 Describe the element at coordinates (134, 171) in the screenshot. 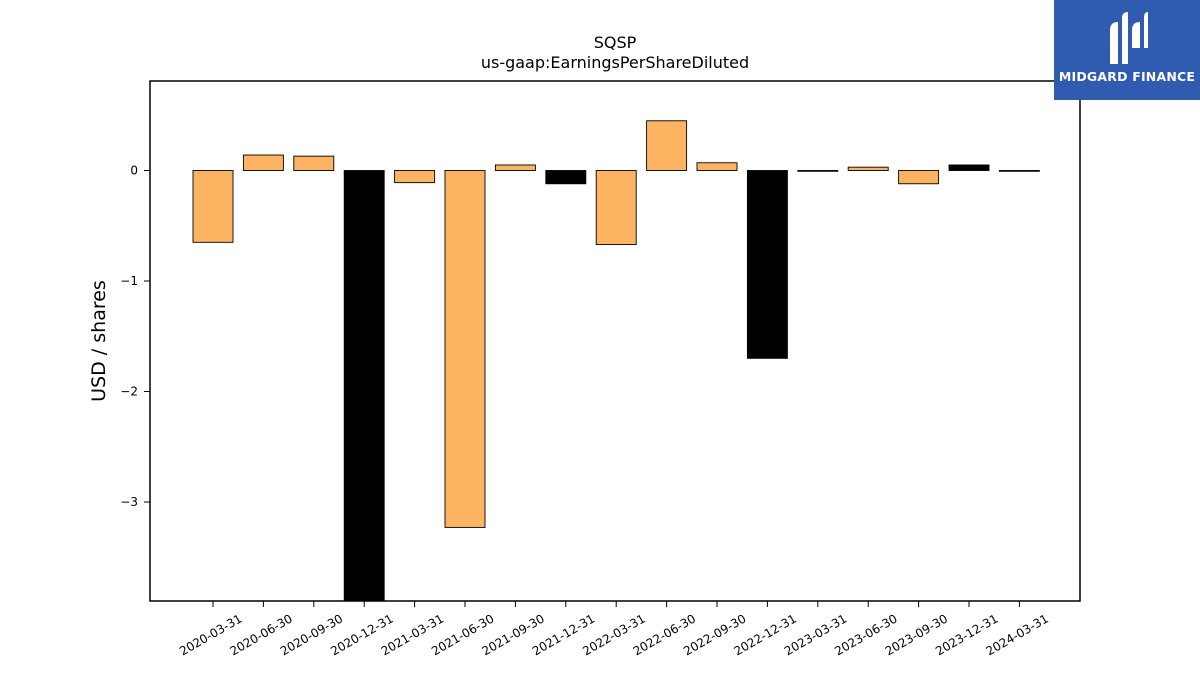

I see `y-tick-label: 0` at that location.